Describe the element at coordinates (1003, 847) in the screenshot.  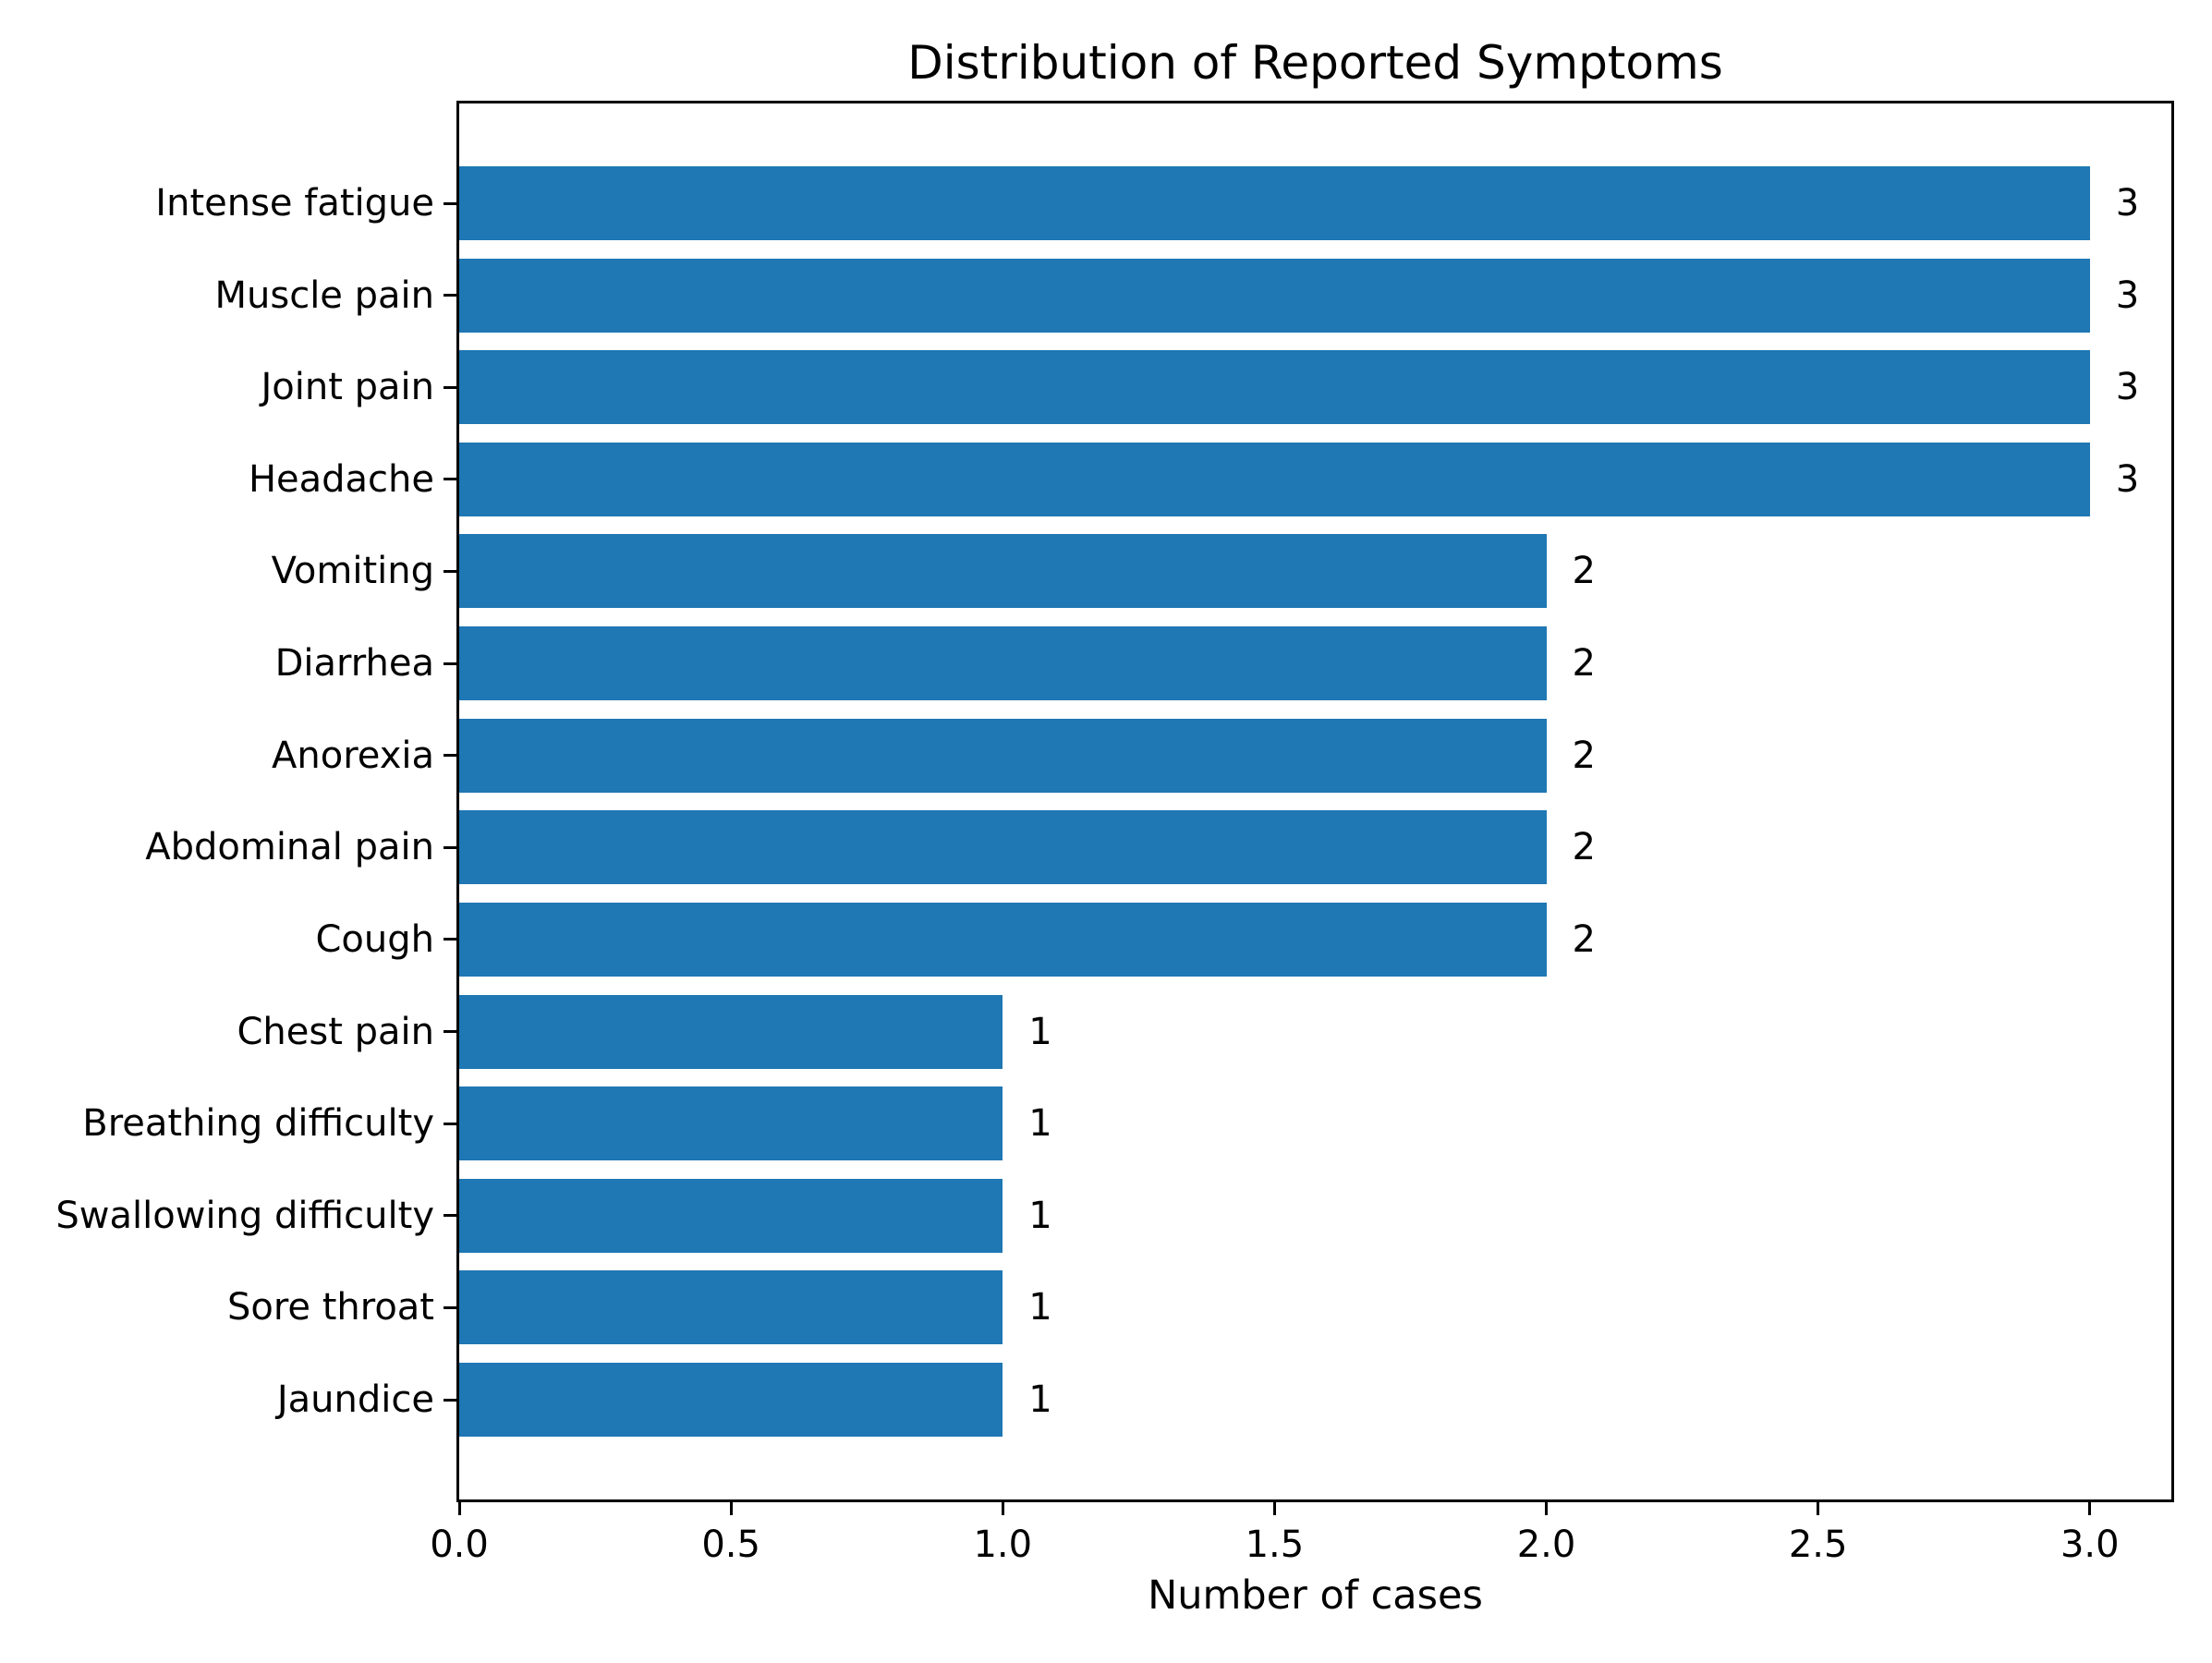
I see `bar-abdominal-pain` at that location.